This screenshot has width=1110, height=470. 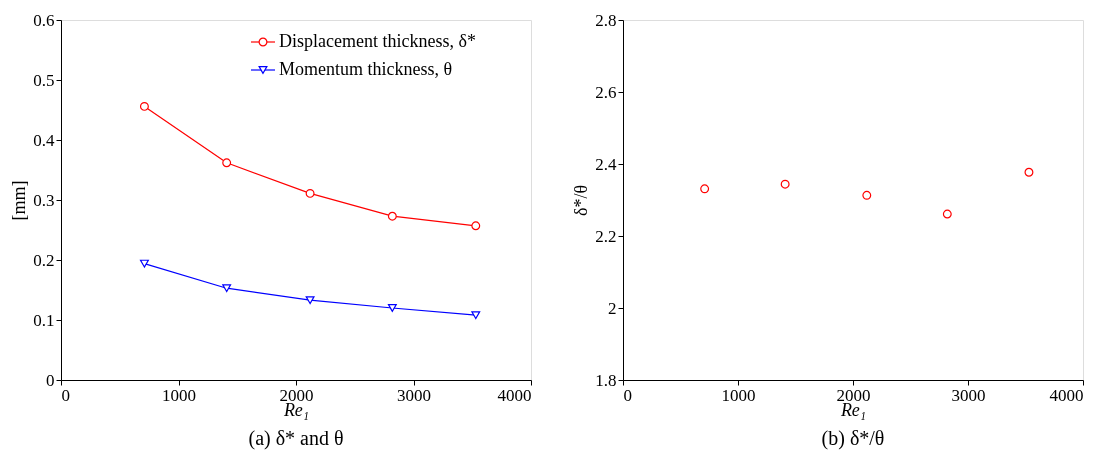 I want to click on y-tick-label: 2.8, so click(x=606, y=20).